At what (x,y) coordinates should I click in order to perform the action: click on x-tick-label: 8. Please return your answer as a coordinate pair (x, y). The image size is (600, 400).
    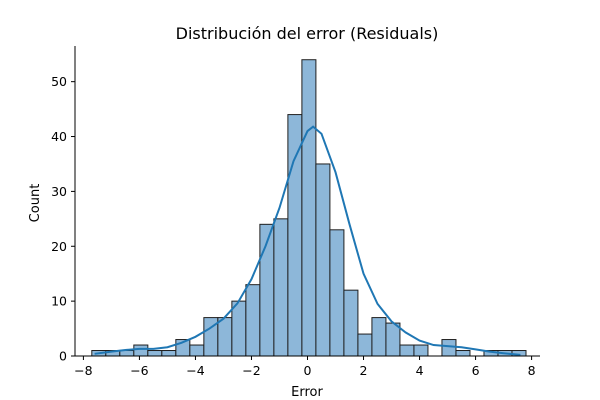
    Looking at the image, I should click on (532, 370).